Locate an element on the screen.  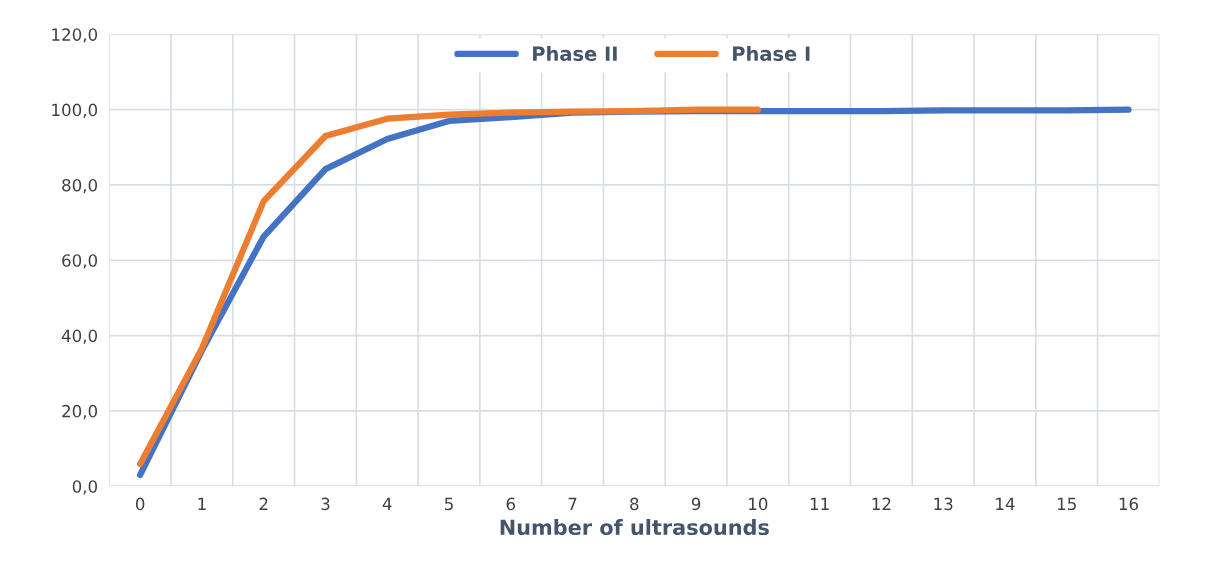
x-tick-label: 9 is located at coordinates (696, 504).